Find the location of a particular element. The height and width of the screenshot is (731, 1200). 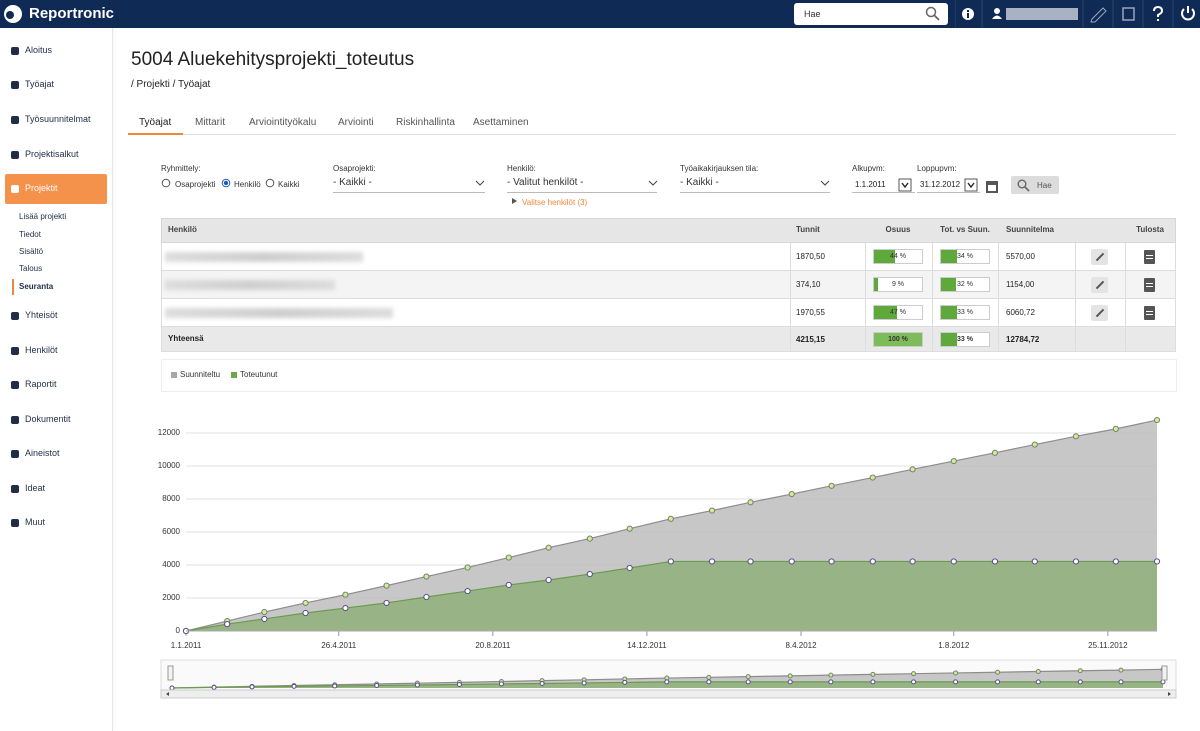

radio-label: Osaprojekti is located at coordinates (195, 184).